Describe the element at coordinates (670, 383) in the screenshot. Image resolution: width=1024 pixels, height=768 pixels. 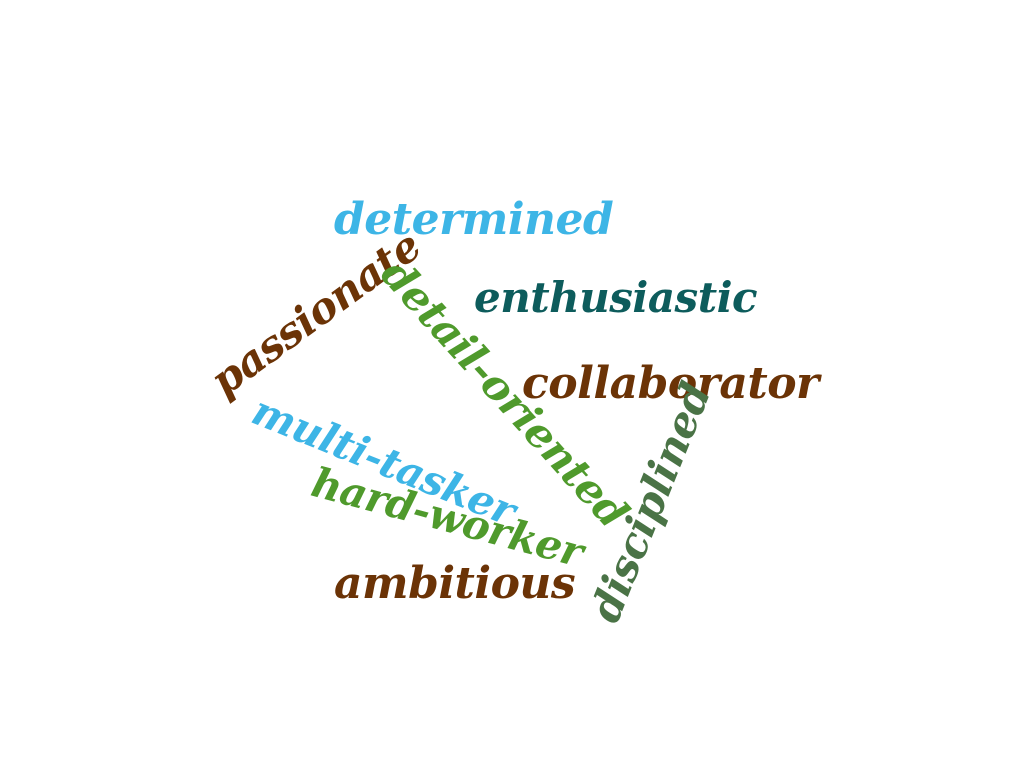
I see `word-collaborator: collaborator` at that location.